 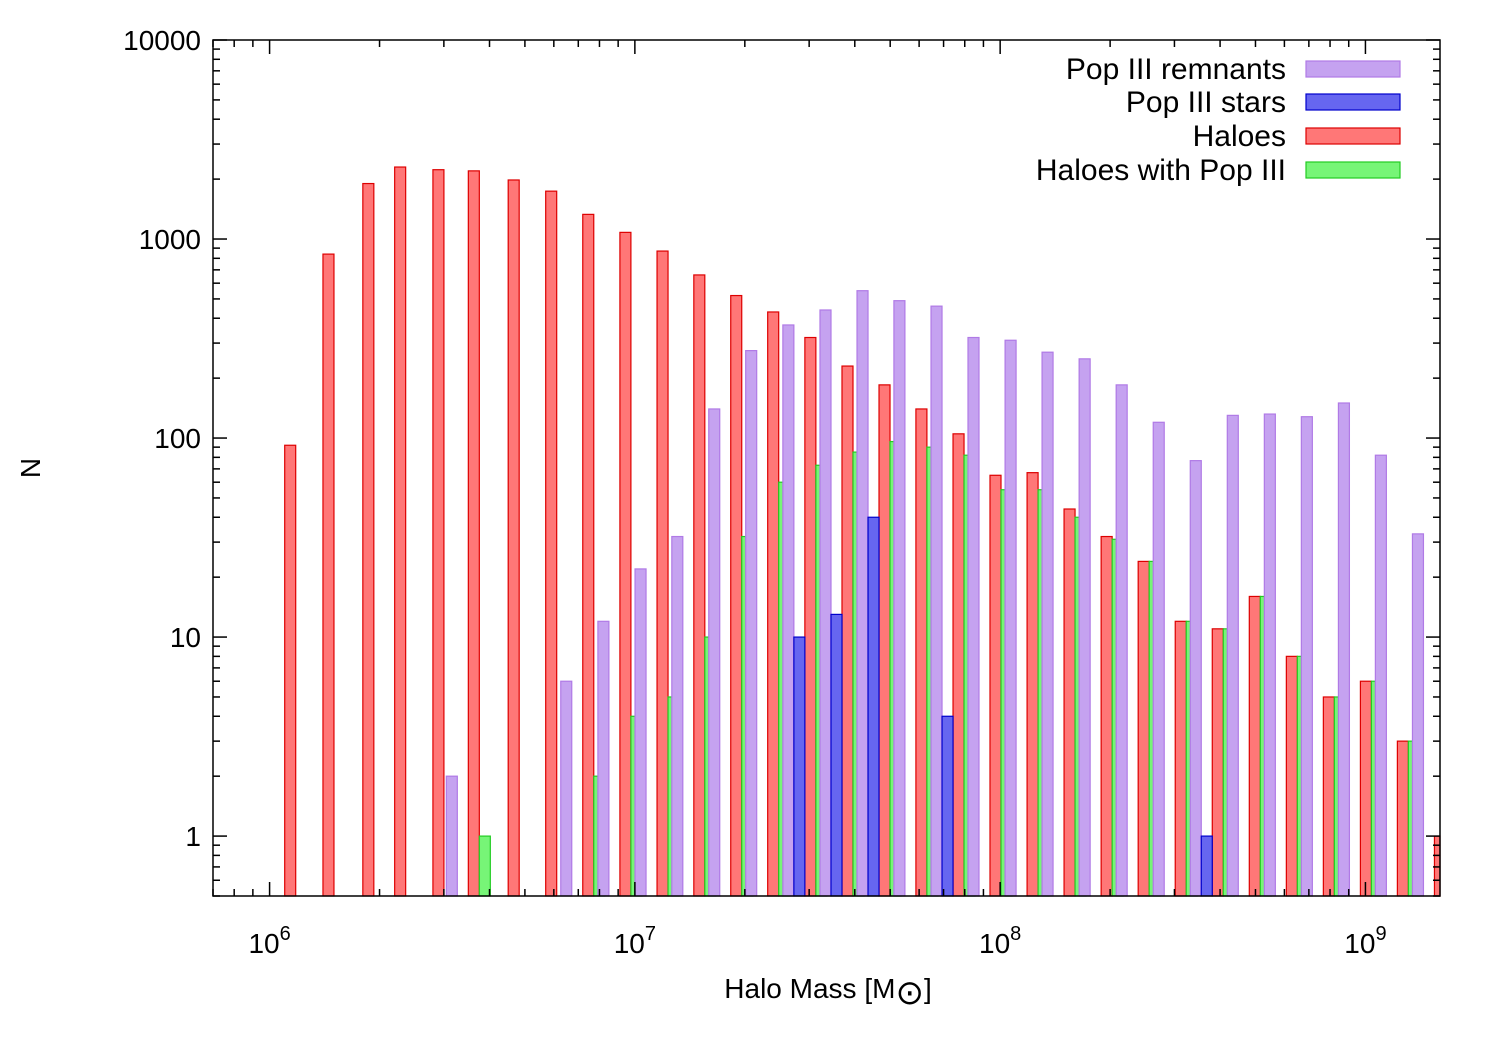 What do you see at coordinates (1000, 941) in the screenshot?
I see `x-tick-label: 10⁸` at bounding box center [1000, 941].